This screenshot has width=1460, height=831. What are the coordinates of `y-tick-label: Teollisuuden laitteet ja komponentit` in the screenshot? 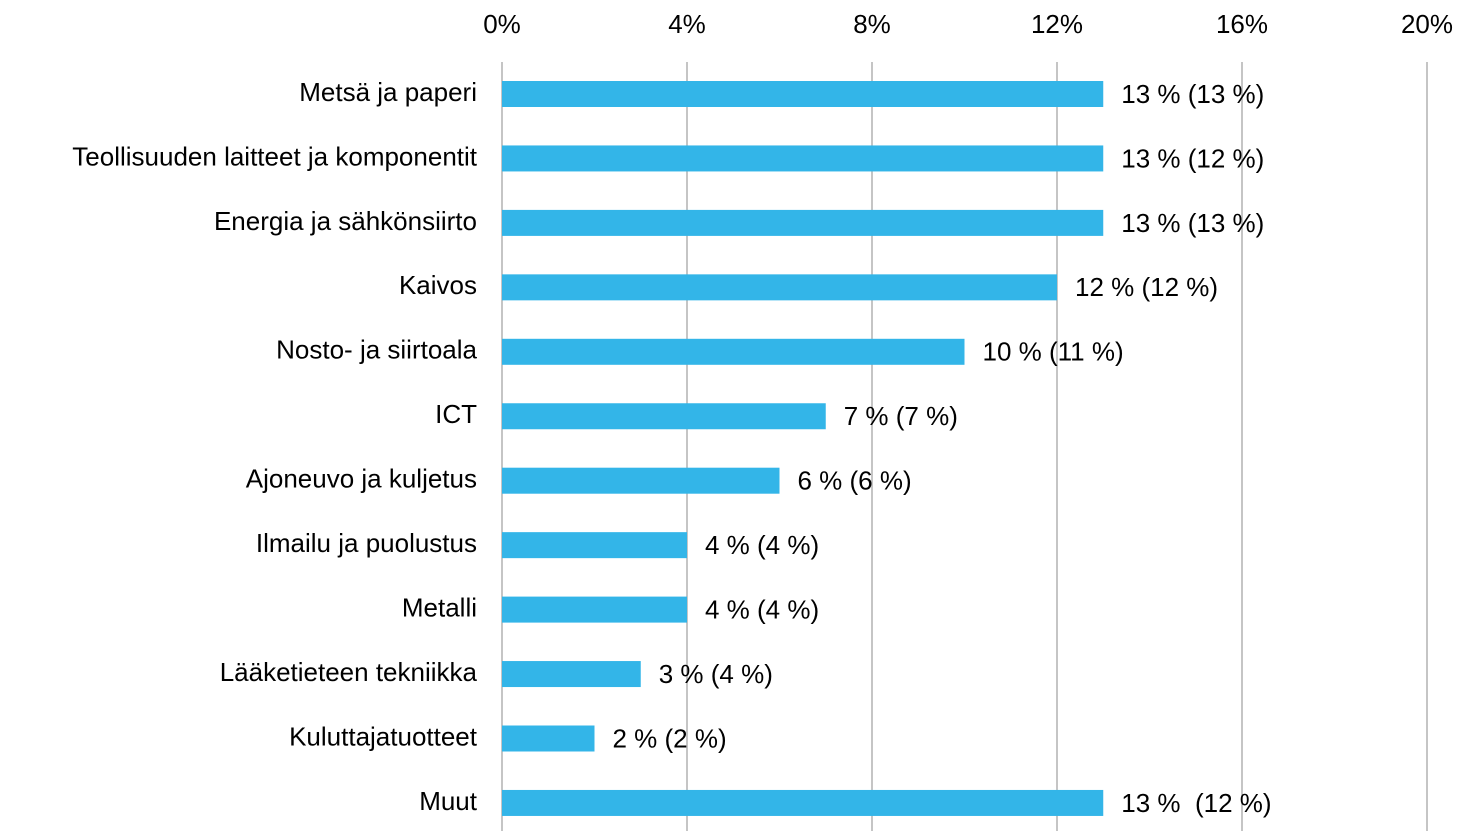 It's located at (274, 156).